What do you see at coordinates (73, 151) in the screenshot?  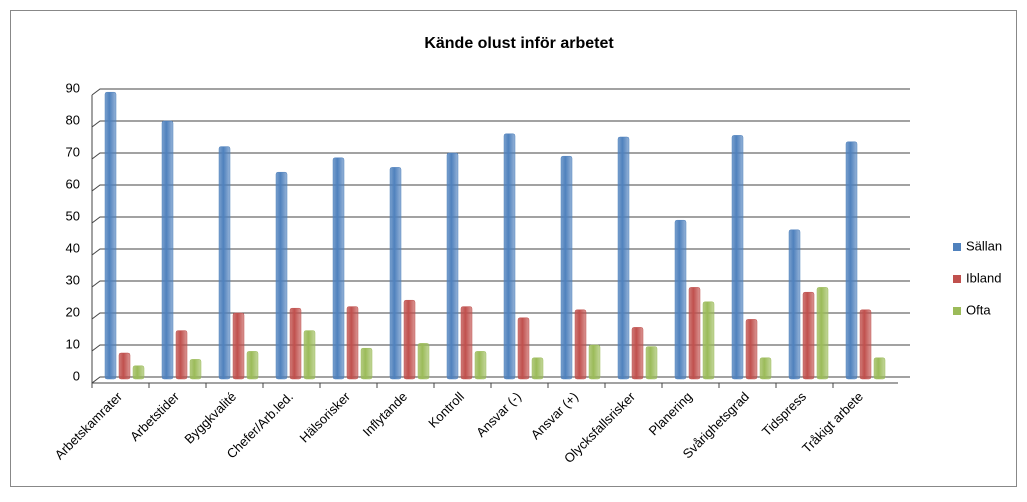 I see `y-tick-label: 70` at bounding box center [73, 151].